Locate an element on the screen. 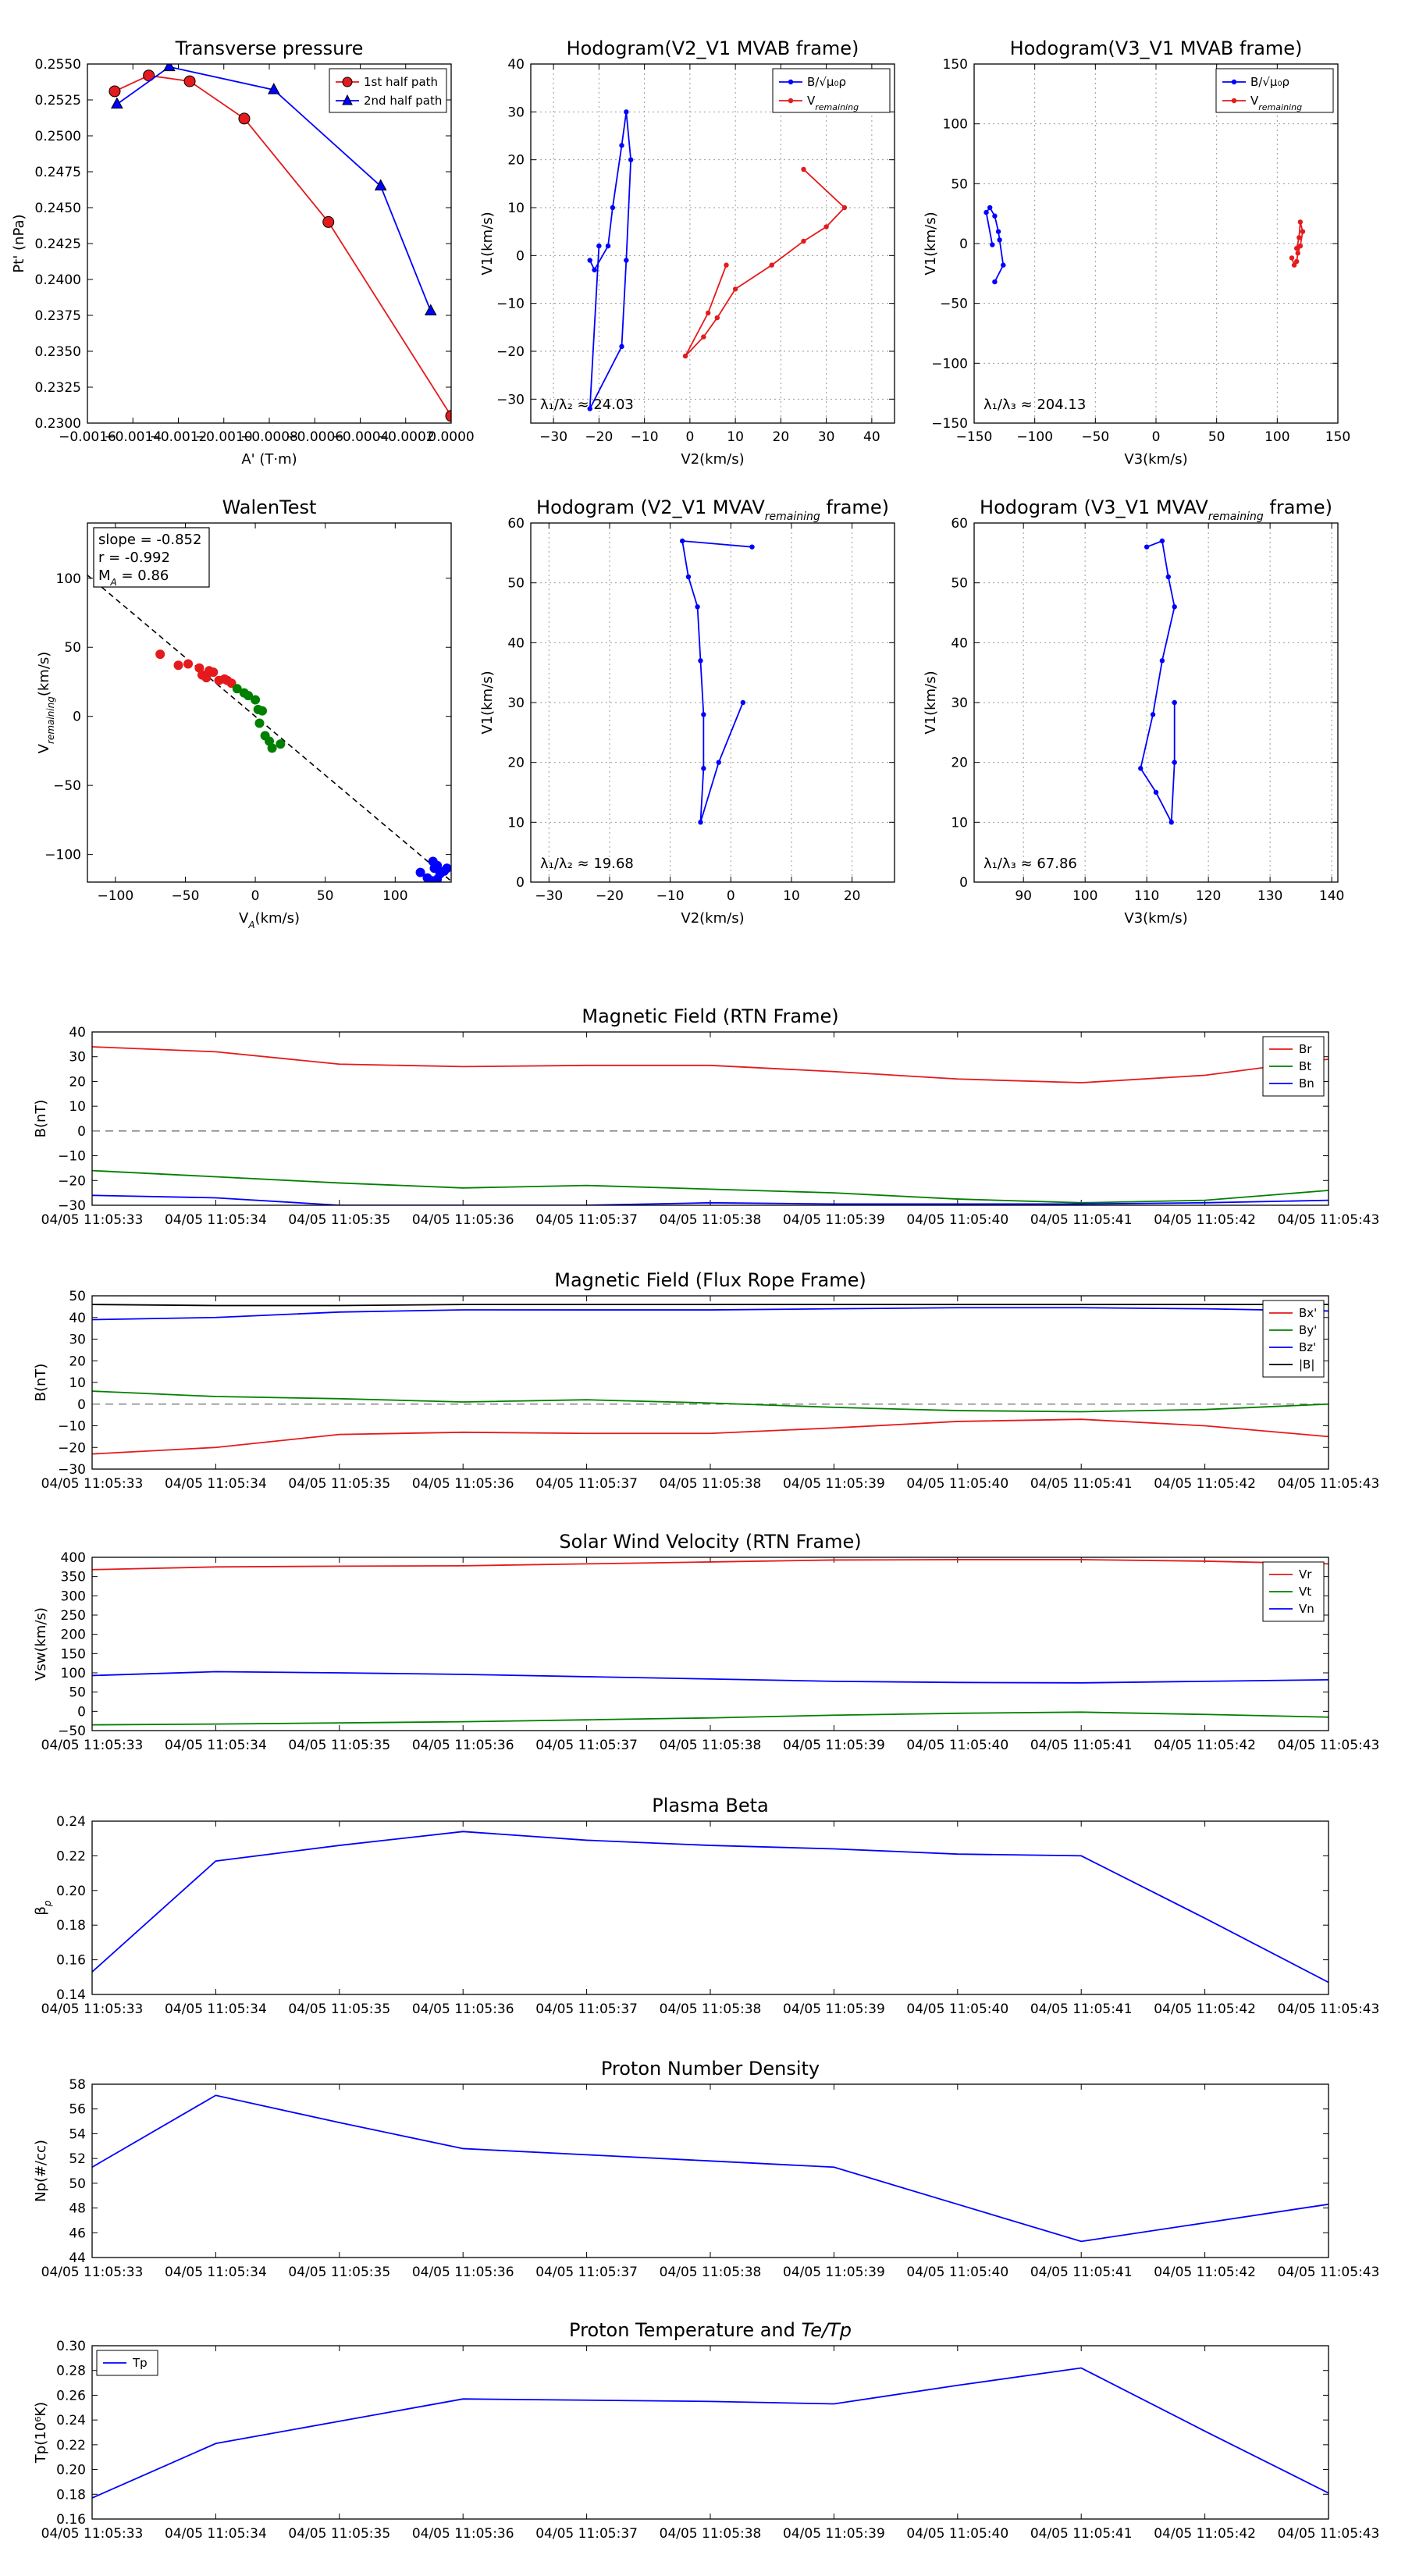 The height and width of the screenshot is (2576, 1405). np-xtick-label: 04/05 11:05:39 is located at coordinates (834, 2272).